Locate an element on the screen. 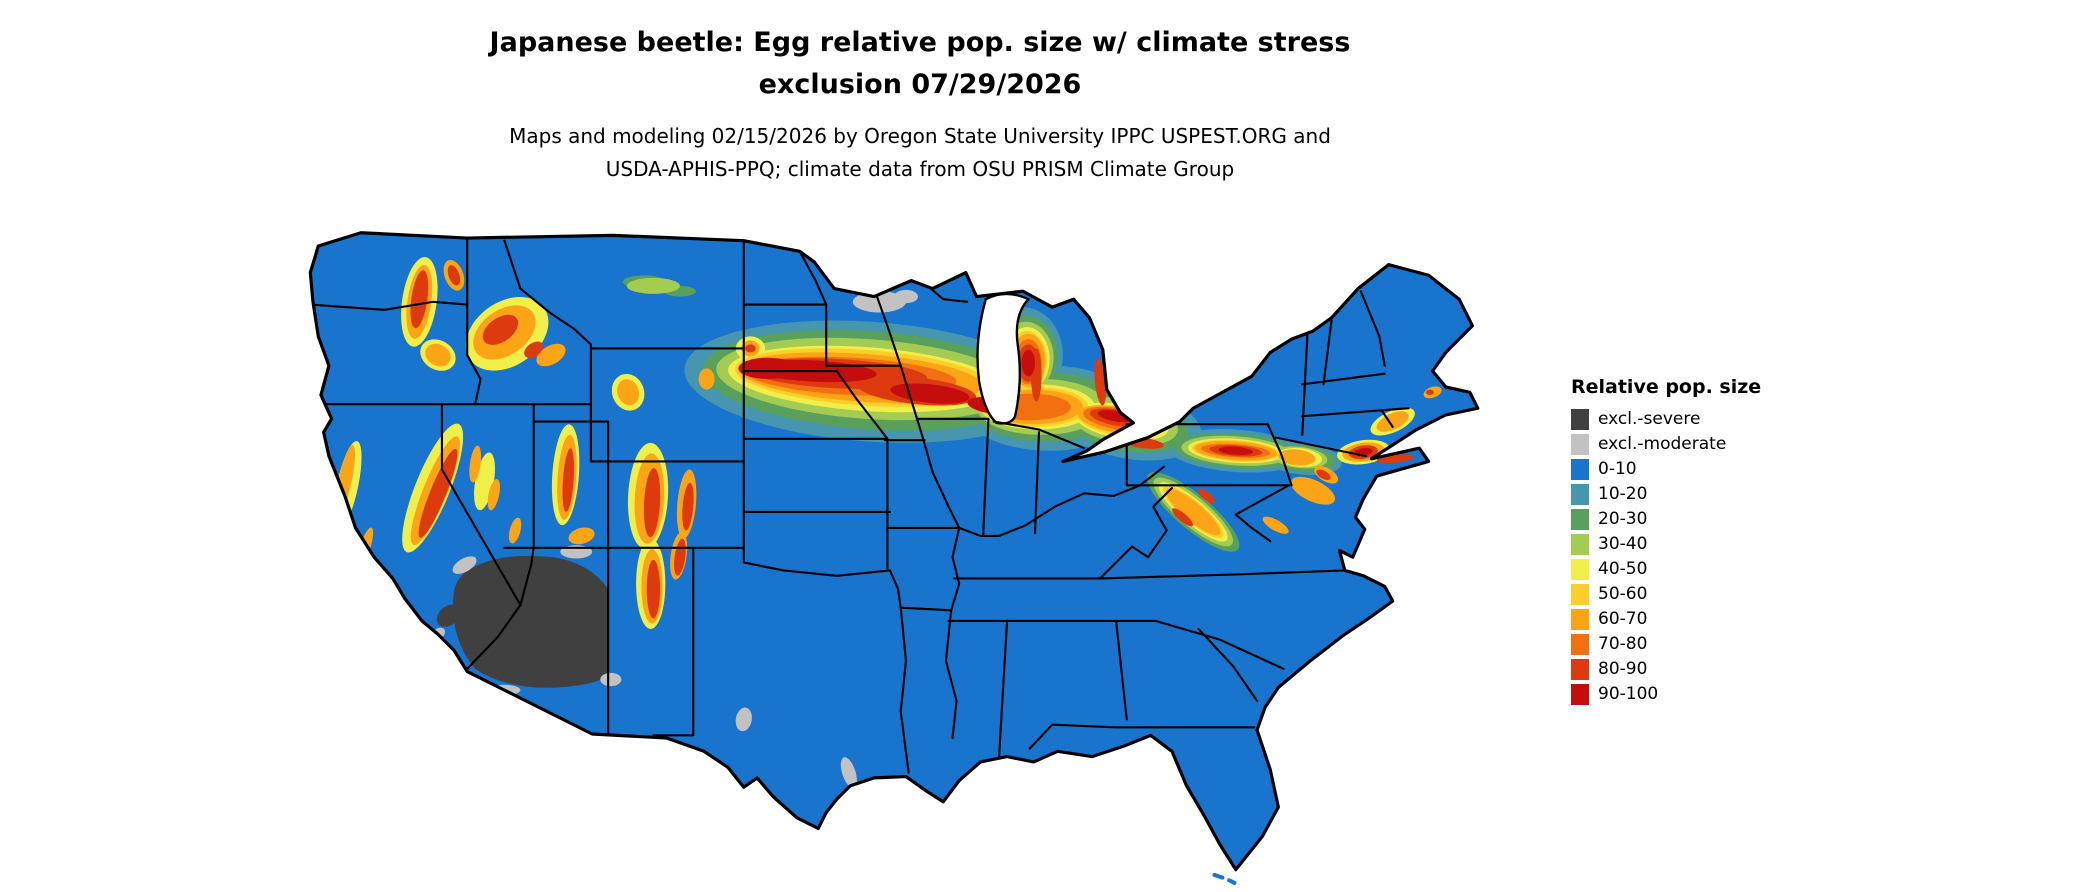  legend-row: excl.-moderate is located at coordinates (1666, 444).